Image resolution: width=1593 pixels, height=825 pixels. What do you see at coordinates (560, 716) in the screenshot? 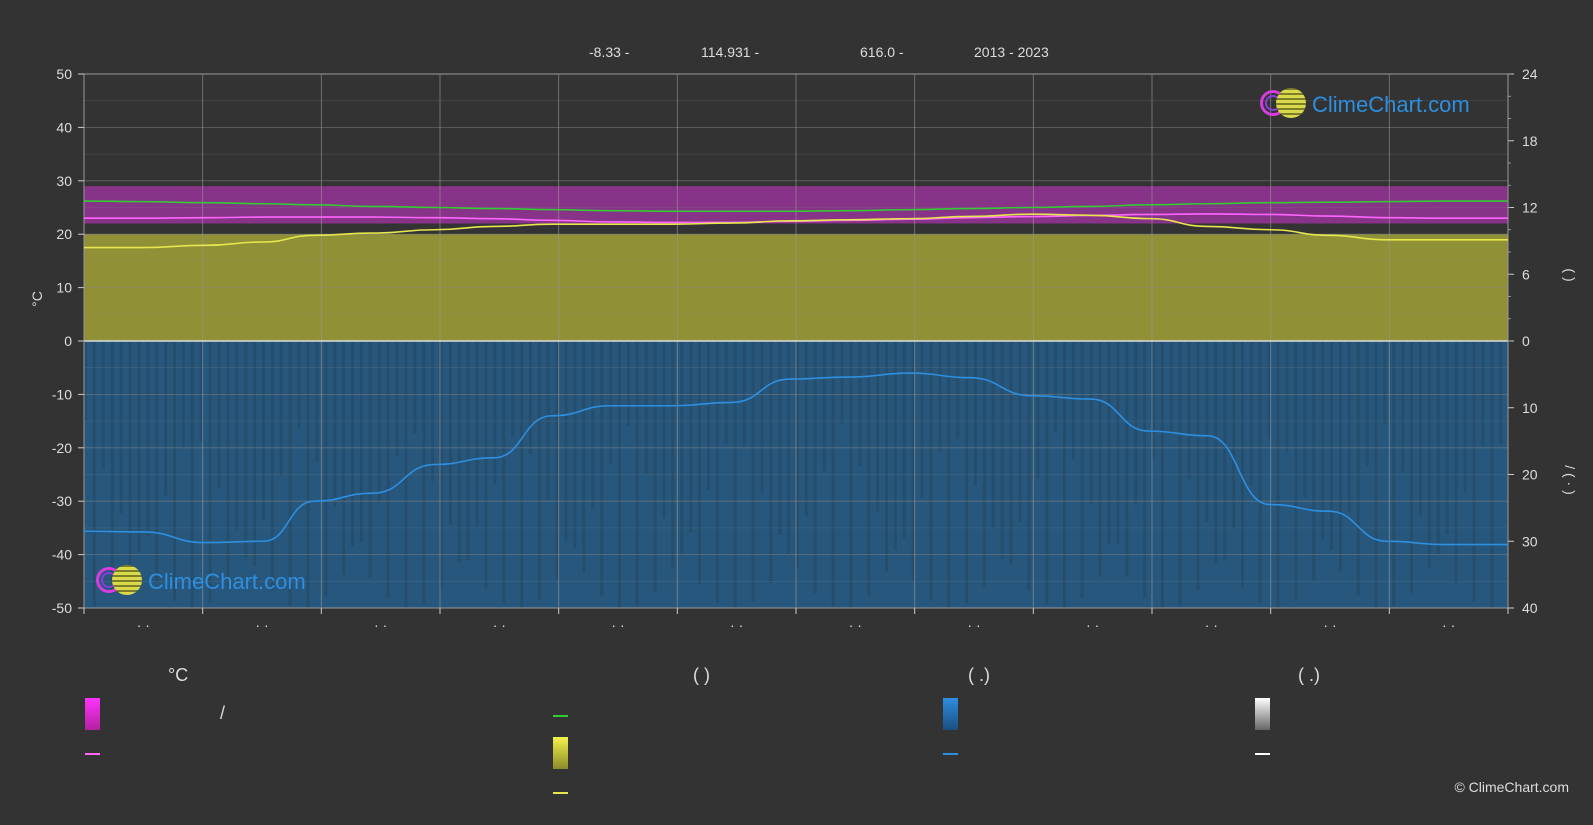
I see `legend-swatch-daylight` at bounding box center [560, 716].